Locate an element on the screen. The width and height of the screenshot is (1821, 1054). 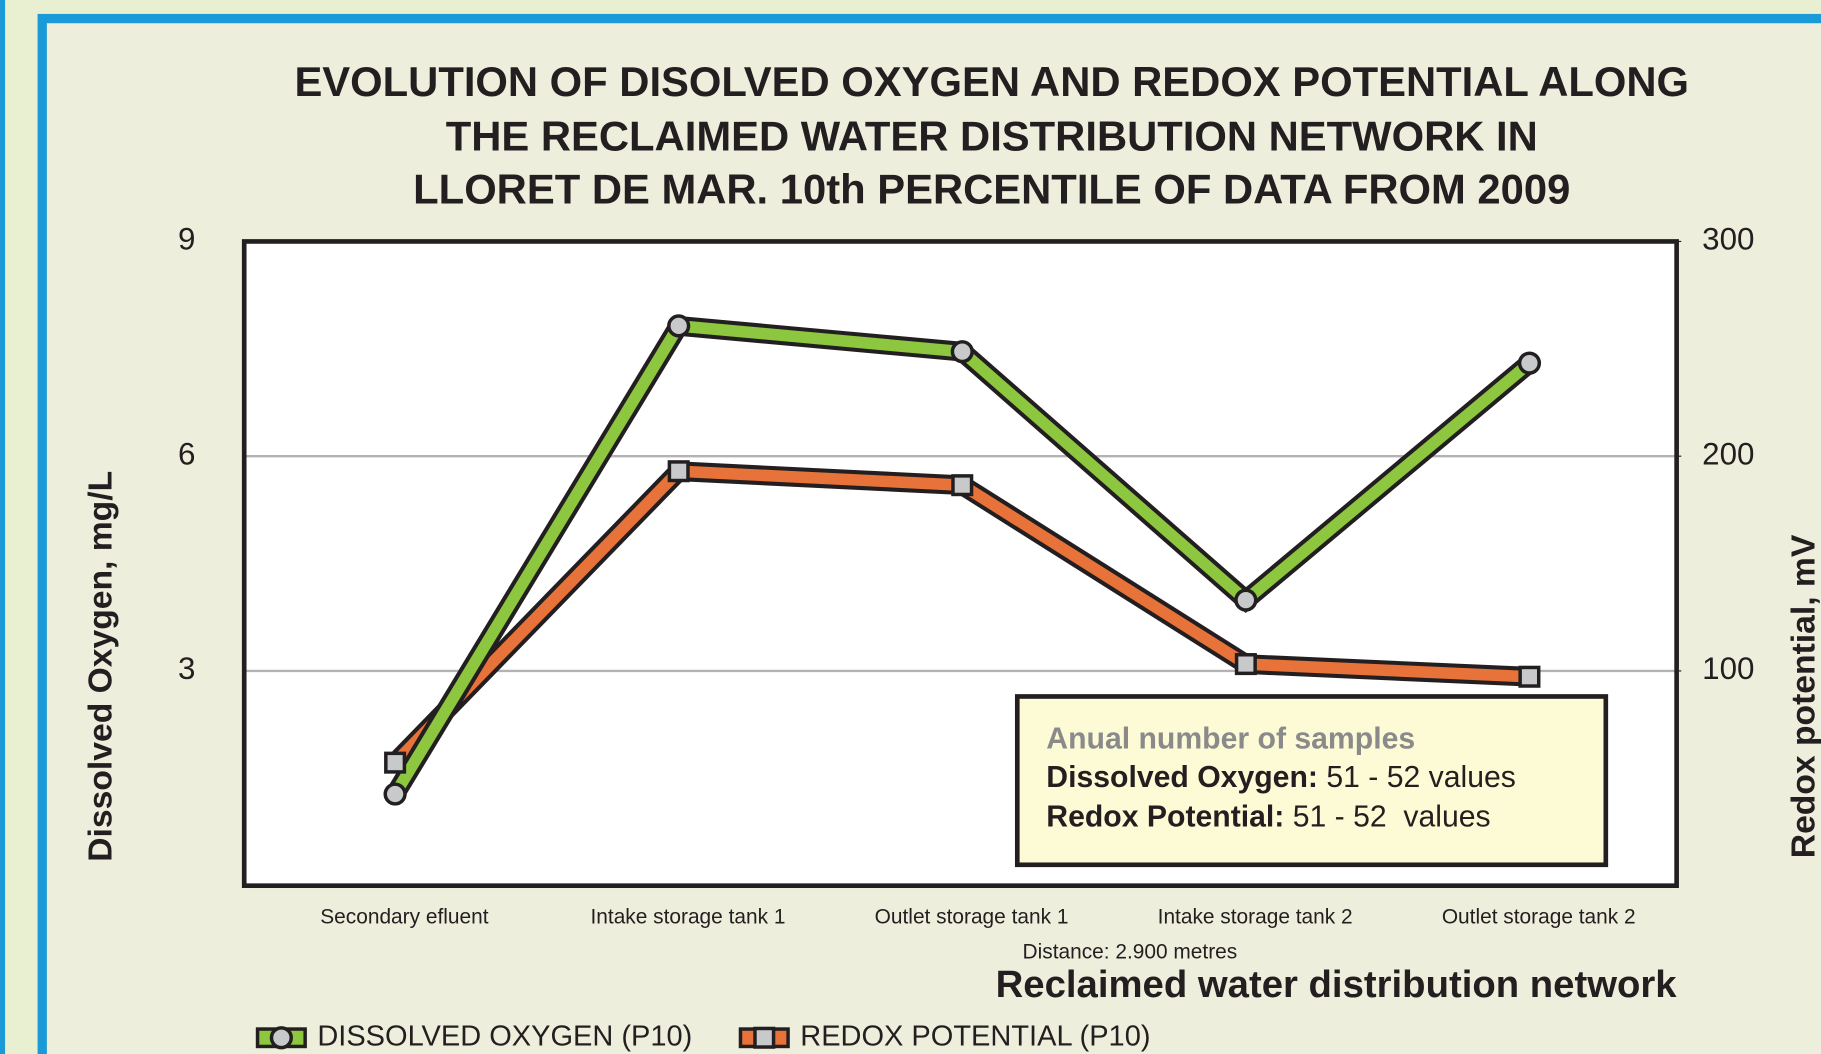
y-tick-label: 3 is located at coordinates (186, 668).